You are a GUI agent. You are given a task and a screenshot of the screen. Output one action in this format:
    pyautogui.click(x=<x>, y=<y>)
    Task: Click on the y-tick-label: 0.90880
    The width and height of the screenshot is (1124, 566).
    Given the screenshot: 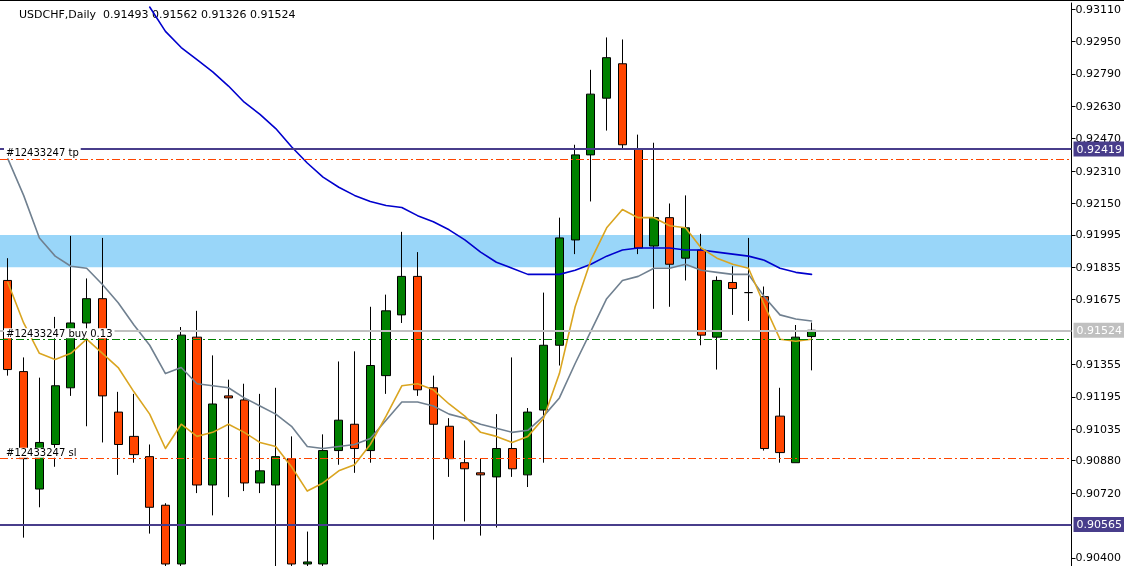 What is the action you would take?
    pyautogui.click(x=1098, y=461)
    